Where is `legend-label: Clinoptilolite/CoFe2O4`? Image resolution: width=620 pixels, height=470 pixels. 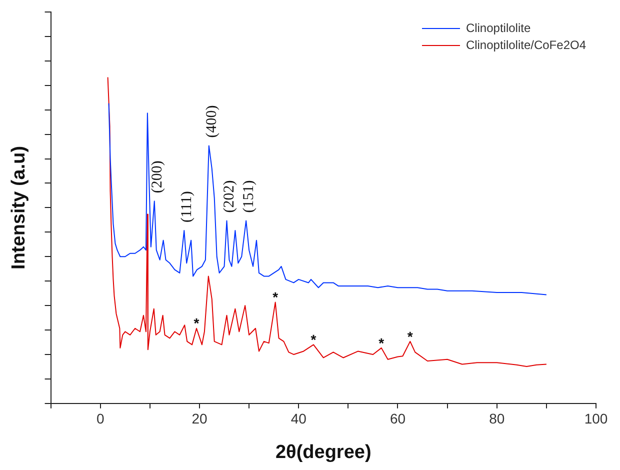 legend-label: Clinoptilolite/CoFe2O4 is located at coordinates (526, 45).